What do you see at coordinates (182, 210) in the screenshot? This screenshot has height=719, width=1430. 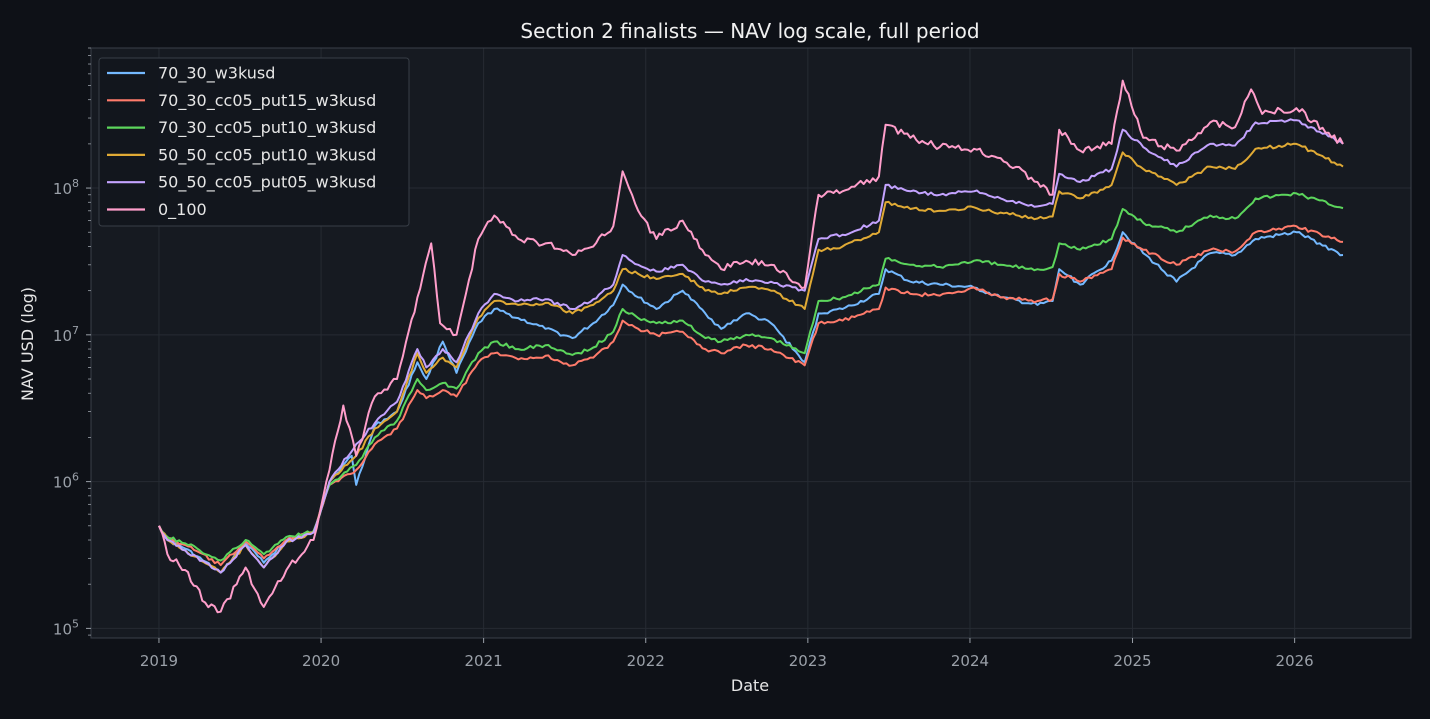 I see `legend-label: 0_100` at bounding box center [182, 210].